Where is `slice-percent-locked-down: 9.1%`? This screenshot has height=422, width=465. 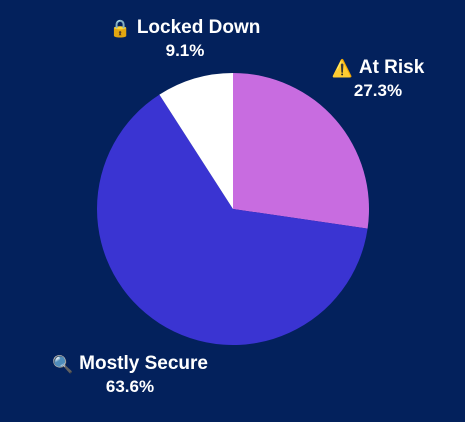
slice-percent-locked-down: 9.1% is located at coordinates (185, 50).